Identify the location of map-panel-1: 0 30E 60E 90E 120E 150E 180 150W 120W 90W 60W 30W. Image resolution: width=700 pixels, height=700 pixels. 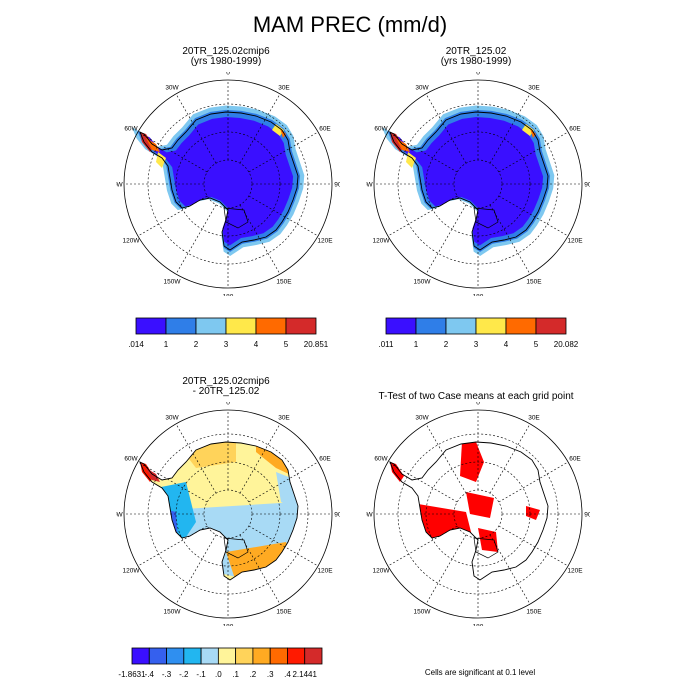
(228, 184).